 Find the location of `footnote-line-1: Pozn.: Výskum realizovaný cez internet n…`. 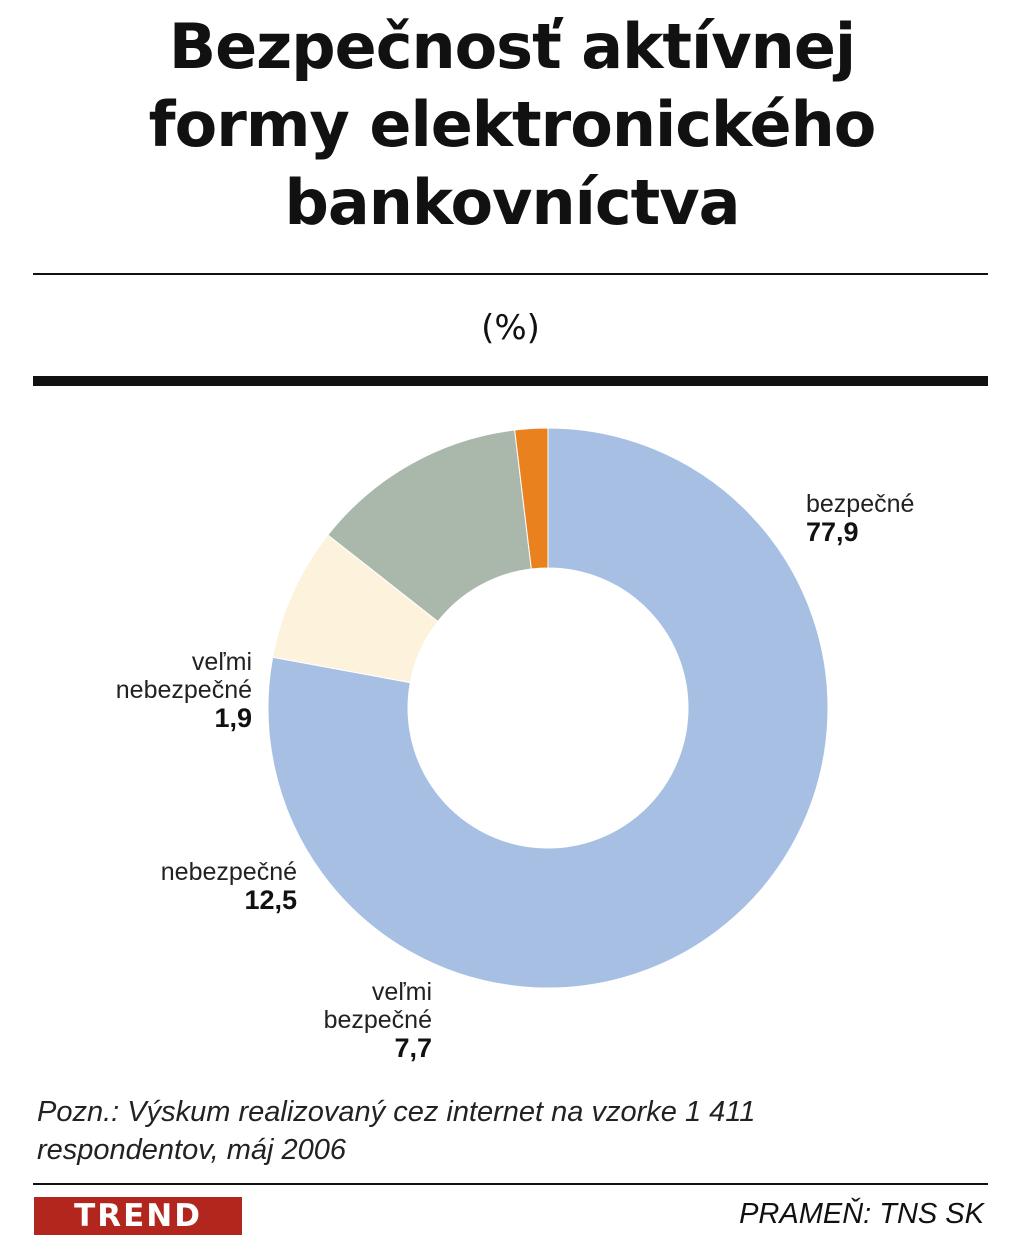

footnote-line-1: Pozn.: Výskum realizovaný cez internet n… is located at coordinates (396, 1112).